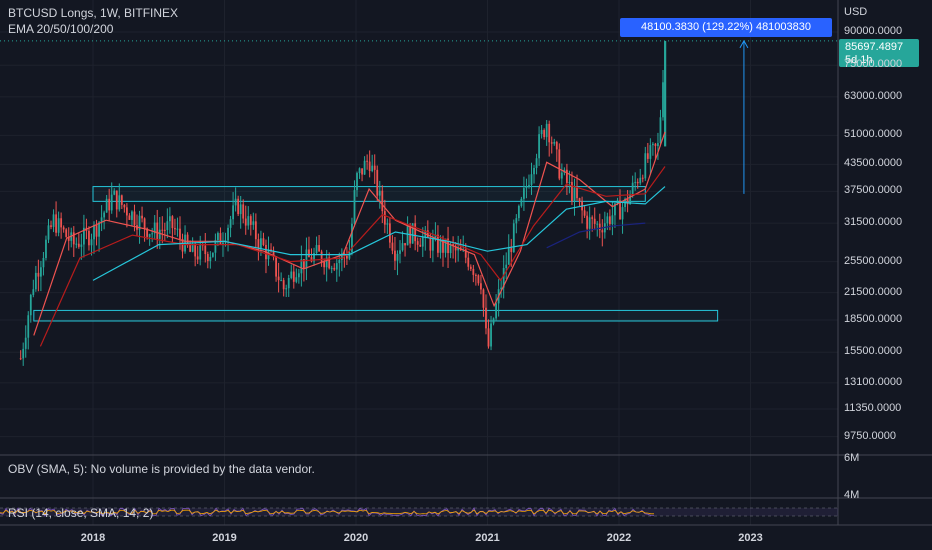  What do you see at coordinates (750, 538) in the screenshot?
I see `x-tick-label: 2023` at bounding box center [750, 538].